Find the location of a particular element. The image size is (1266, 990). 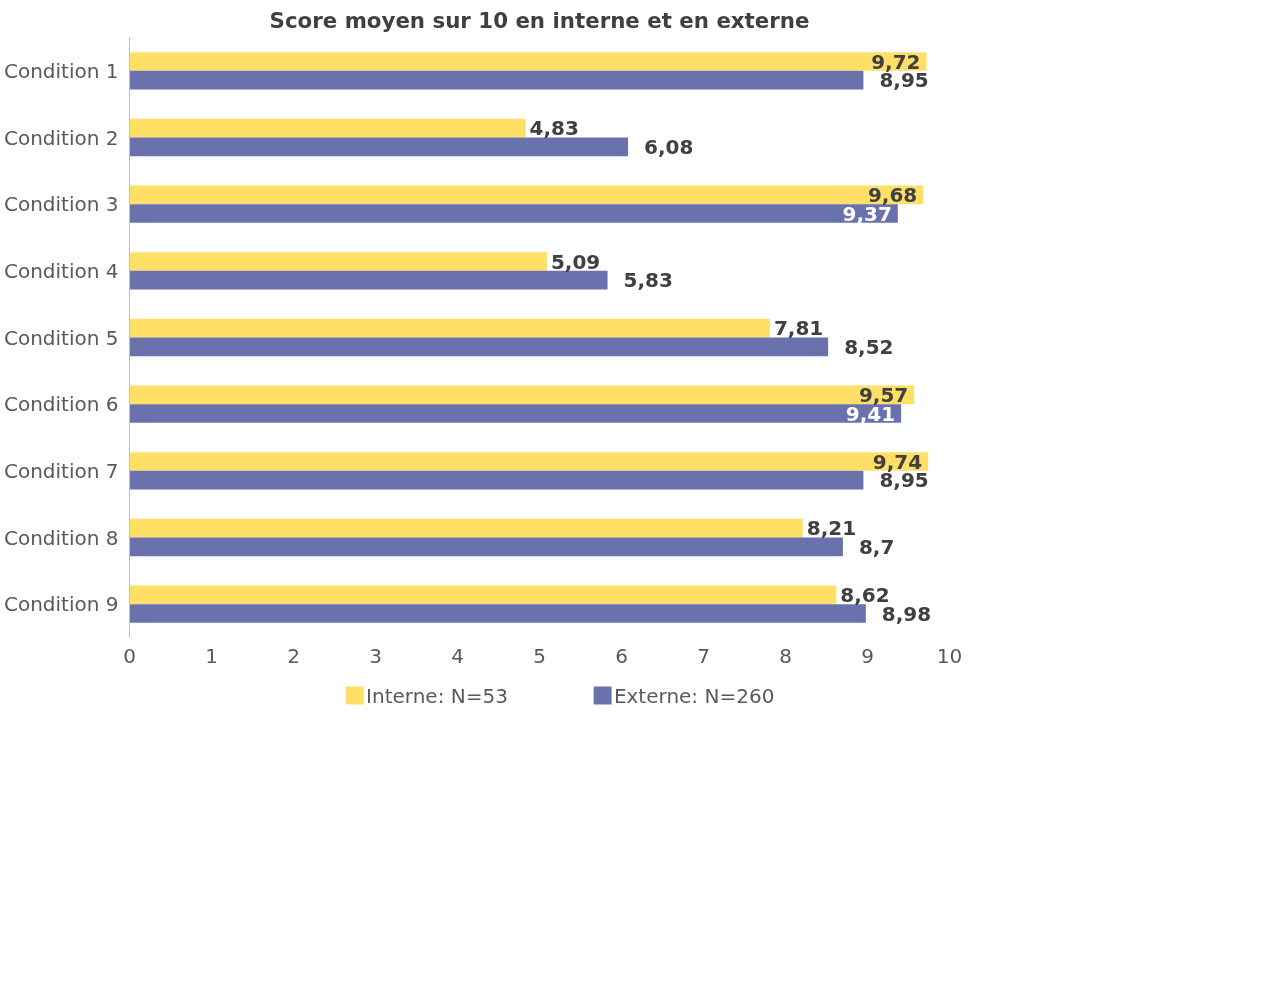

data-label: 9,74 is located at coordinates (897, 461).